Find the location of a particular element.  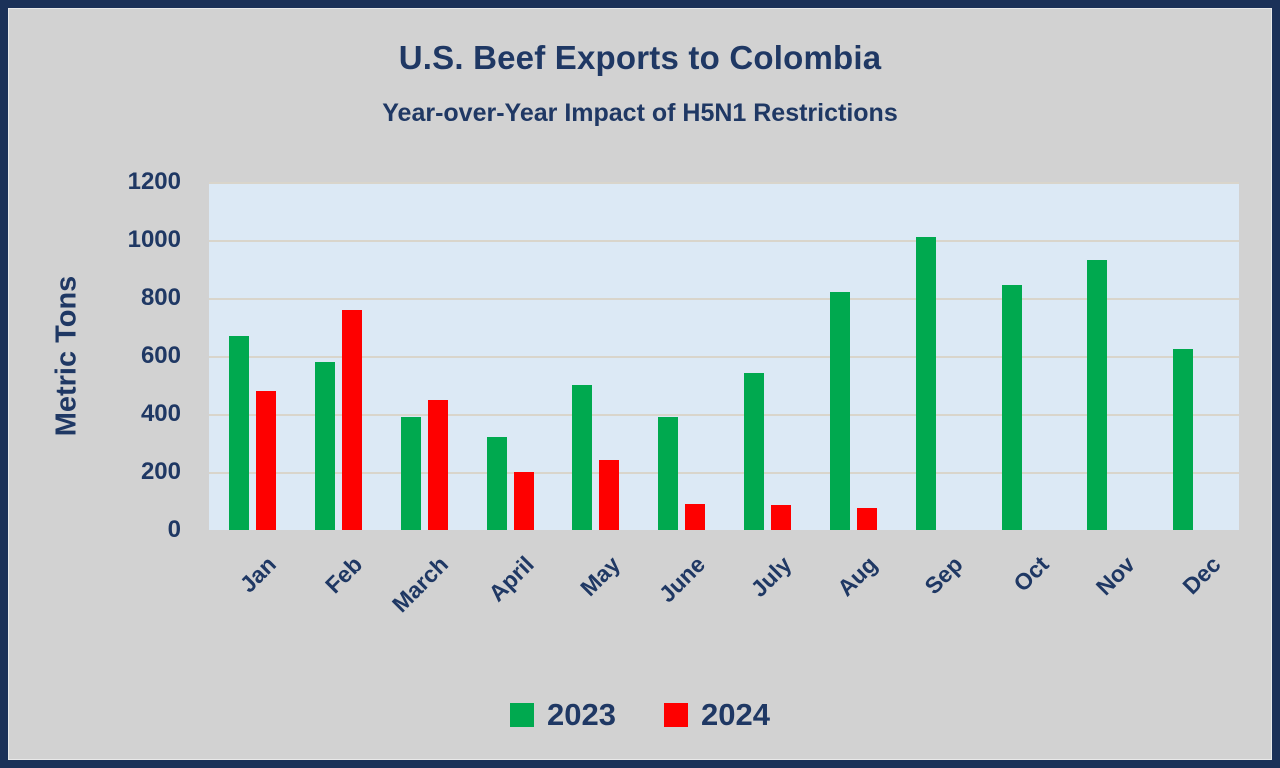

bar-group-nov is located at coordinates (1110, 356).